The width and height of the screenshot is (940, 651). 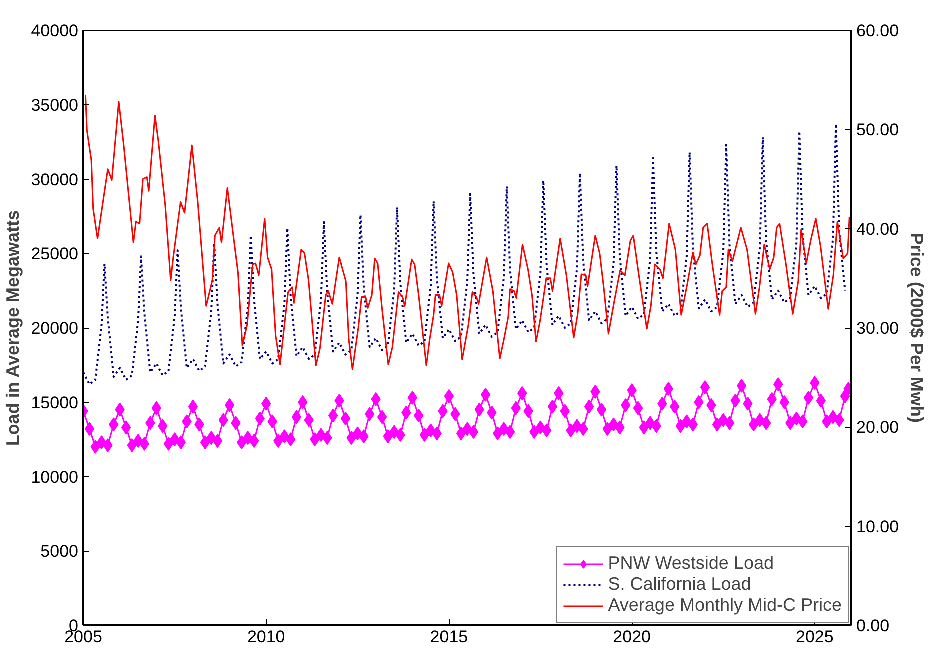 I want to click on x-tick-label: 2025, so click(x=815, y=637).